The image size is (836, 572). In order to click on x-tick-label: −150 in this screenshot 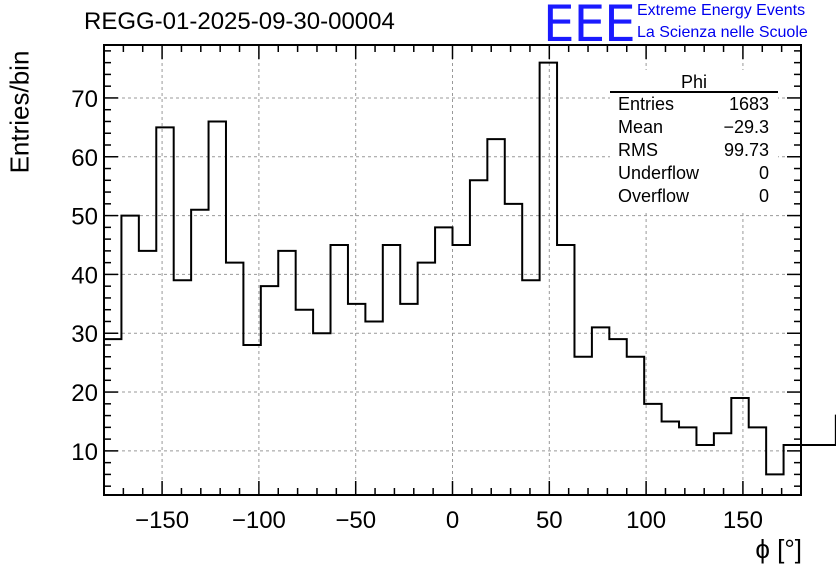, I will do `click(162, 520)`.